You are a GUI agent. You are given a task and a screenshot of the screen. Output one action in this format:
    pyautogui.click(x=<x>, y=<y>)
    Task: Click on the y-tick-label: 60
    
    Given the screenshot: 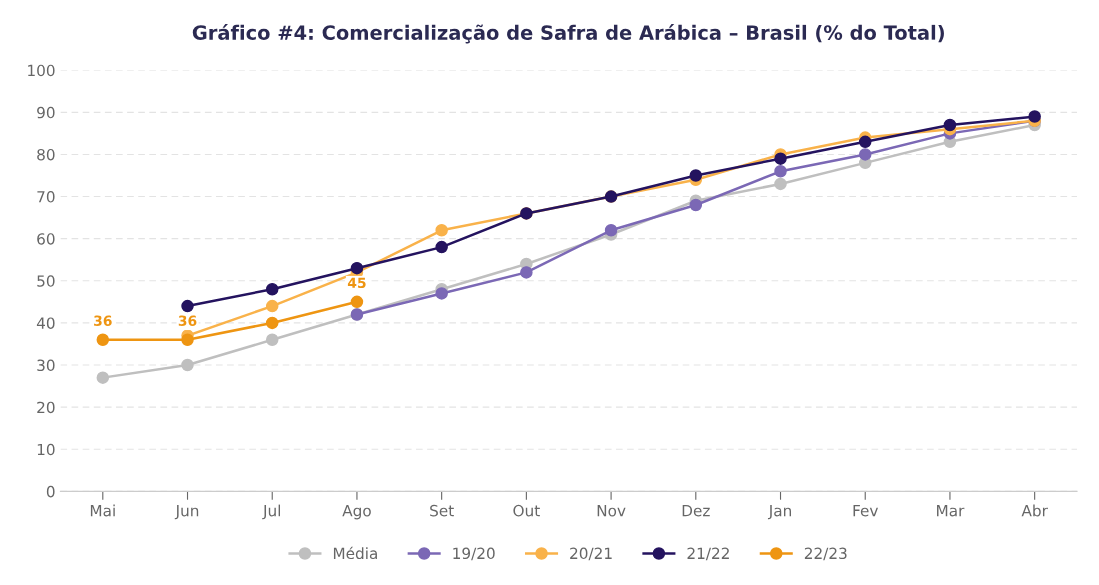 What is the action you would take?
    pyautogui.click(x=46, y=239)
    